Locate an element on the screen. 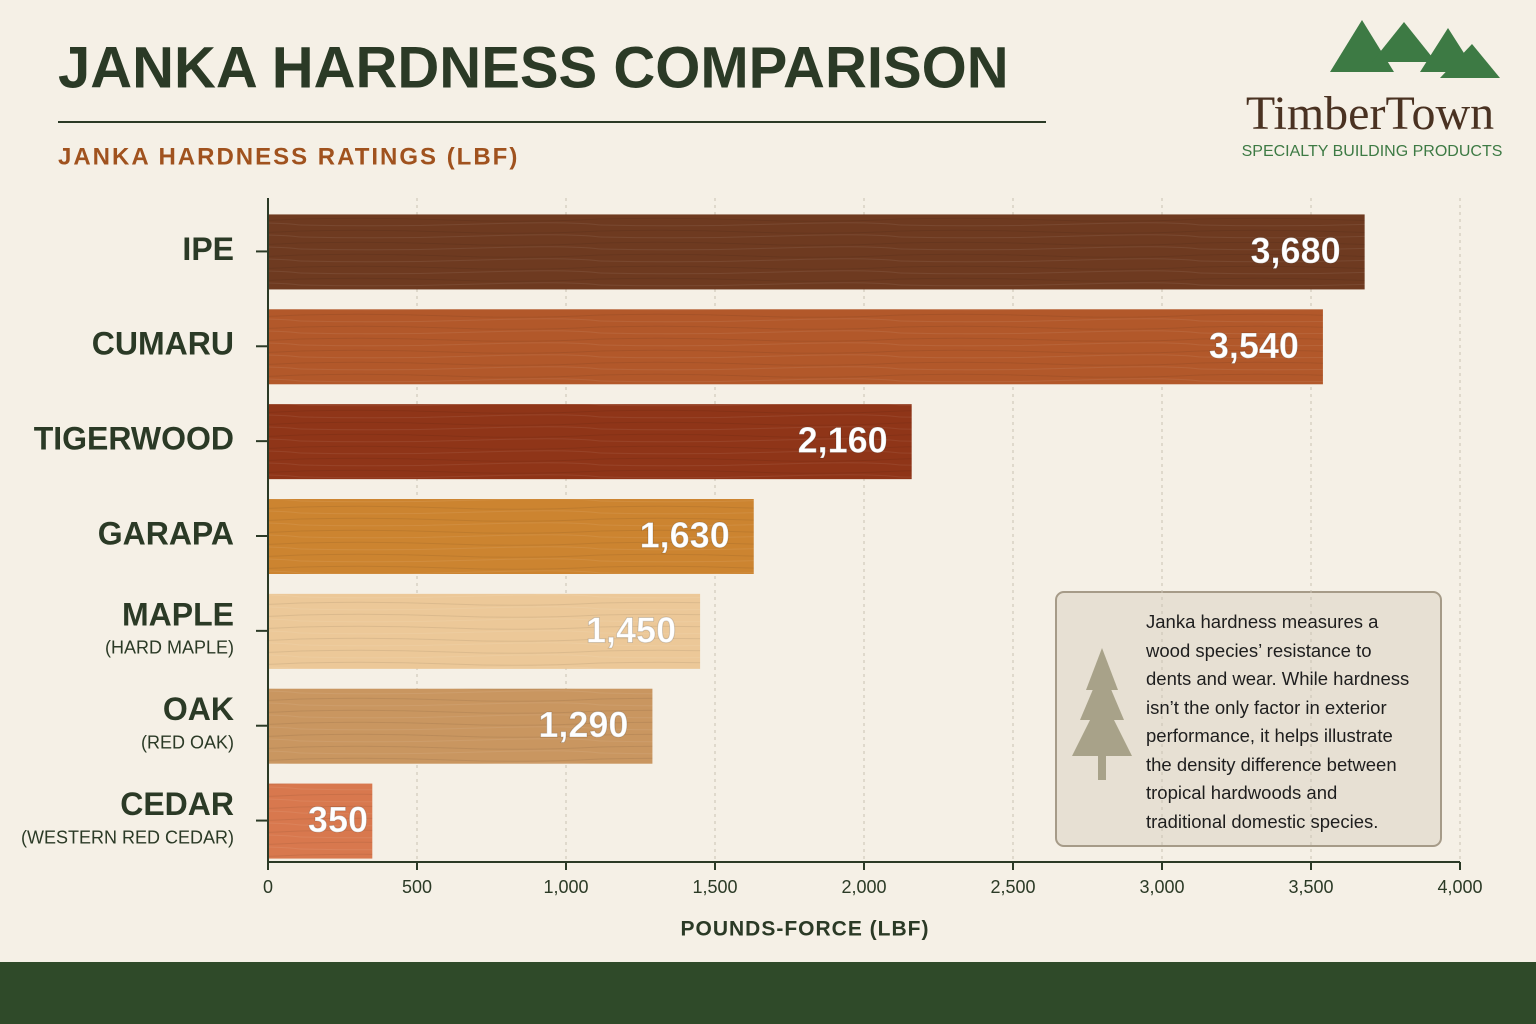  category-label: IPE is located at coordinates (208, 249).